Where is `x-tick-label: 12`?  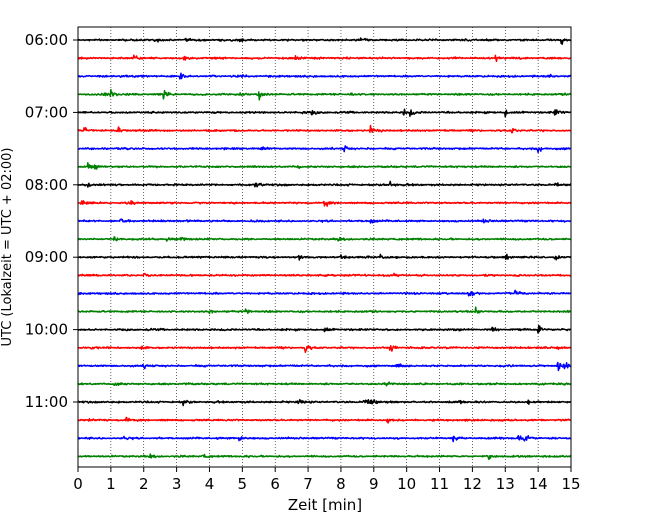
x-tick-label: 12 is located at coordinates (472, 484).